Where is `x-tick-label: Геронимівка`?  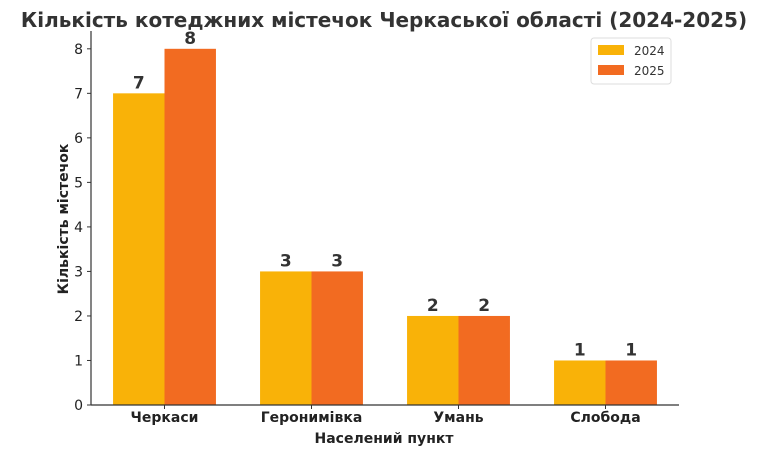
x-tick-label: Геронимівка is located at coordinates (312, 418).